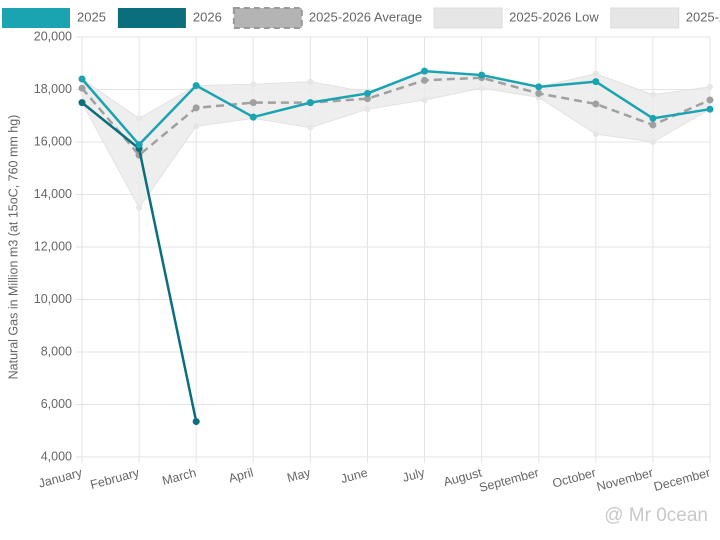 This screenshot has height=540, width=720. What do you see at coordinates (53, 36) in the screenshot?
I see `y-tick-label: 20,000` at bounding box center [53, 36].